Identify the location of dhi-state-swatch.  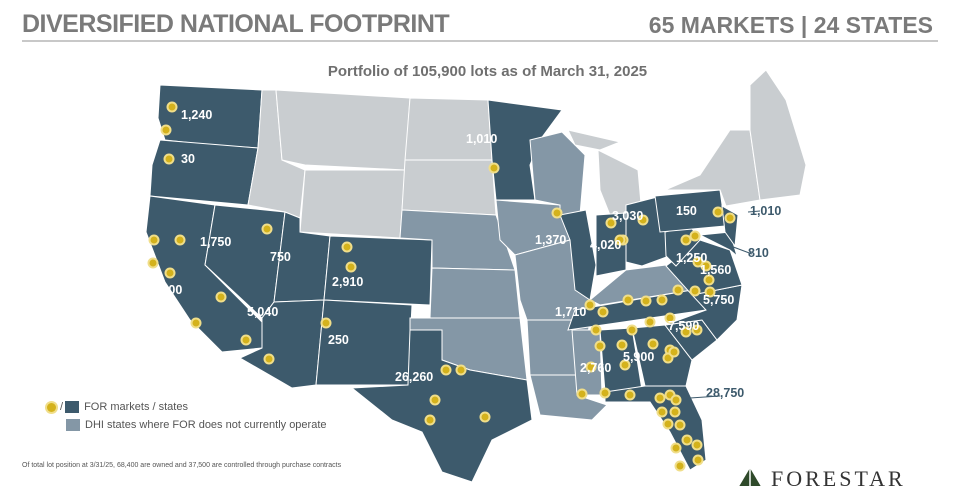
(73, 425).